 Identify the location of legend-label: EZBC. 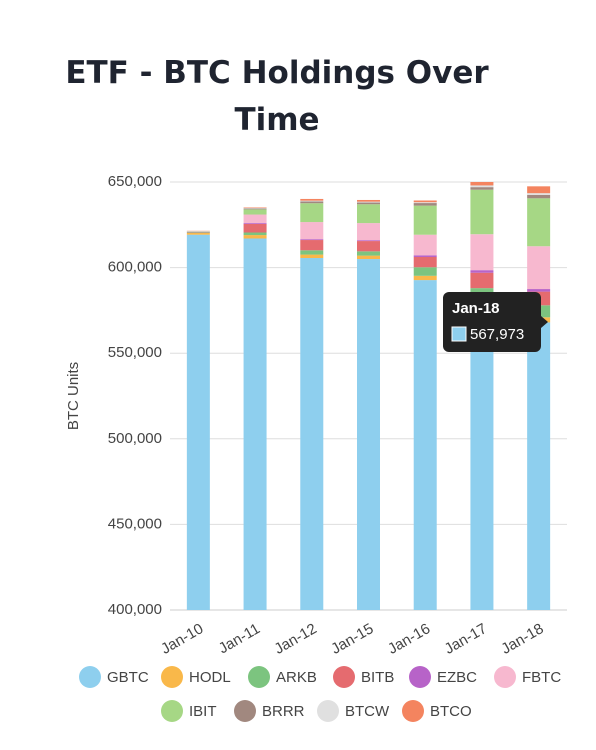
(457, 677).